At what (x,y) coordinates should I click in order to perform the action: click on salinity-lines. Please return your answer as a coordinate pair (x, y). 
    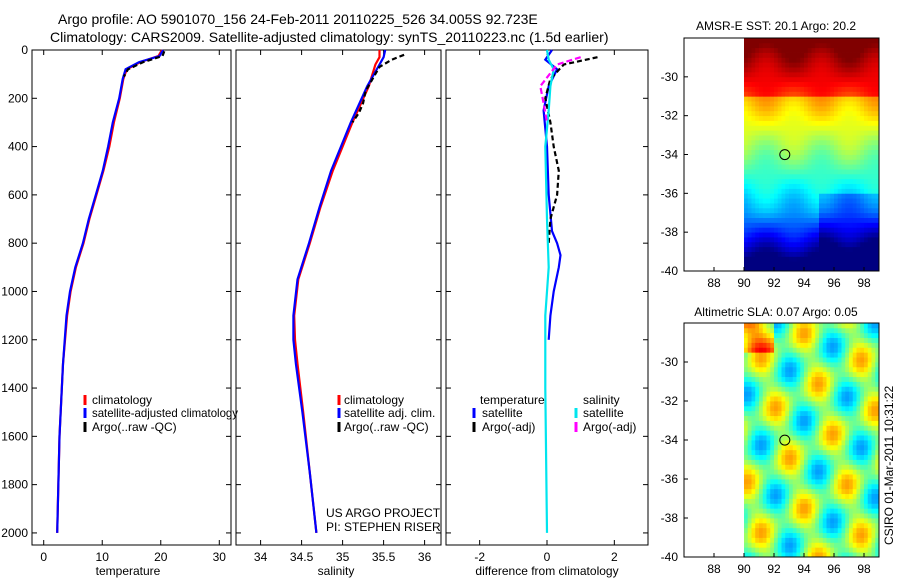
    Looking at the image, I should click on (348, 291).